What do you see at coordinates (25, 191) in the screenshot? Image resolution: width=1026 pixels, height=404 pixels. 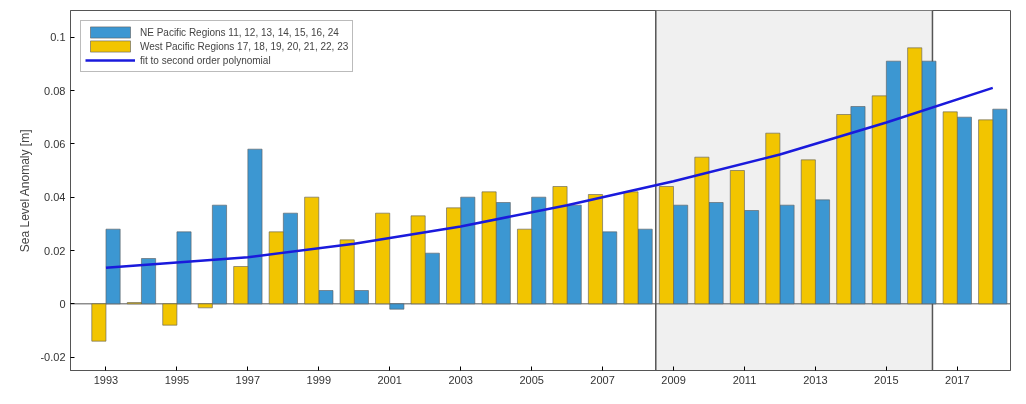 I see `y-axis-title: Sea Level Anomaly [m]` at bounding box center [25, 191].